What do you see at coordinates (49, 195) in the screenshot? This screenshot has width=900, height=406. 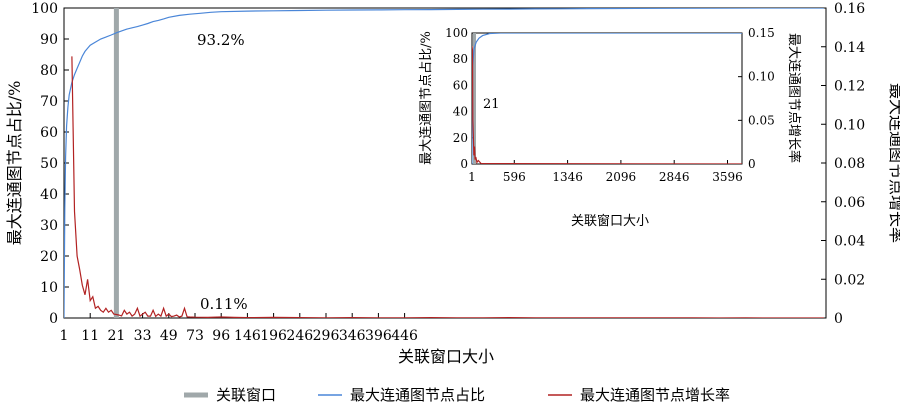 I see `y-left-tick-label: 40` at bounding box center [49, 195].